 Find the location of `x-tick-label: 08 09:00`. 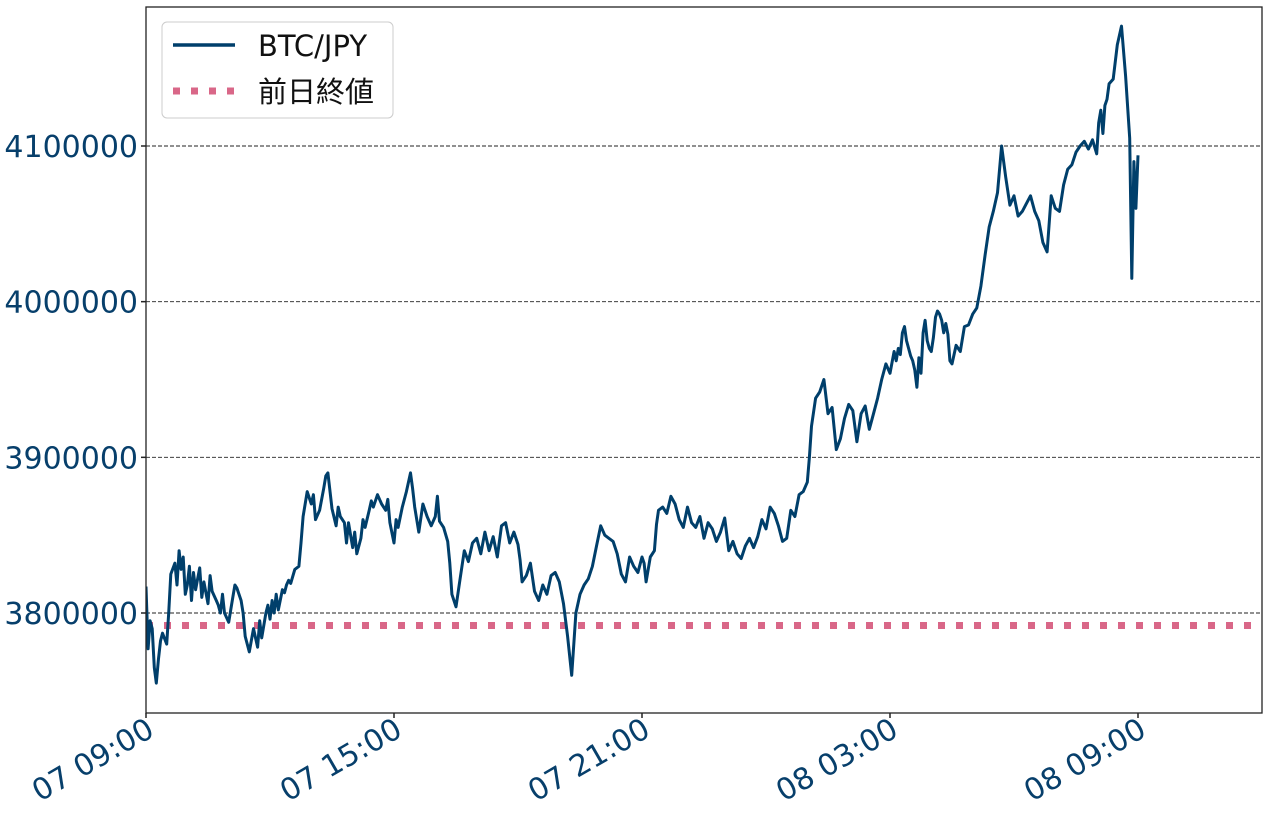

x-tick-label: 08 09:00 is located at coordinates (1085, 760).